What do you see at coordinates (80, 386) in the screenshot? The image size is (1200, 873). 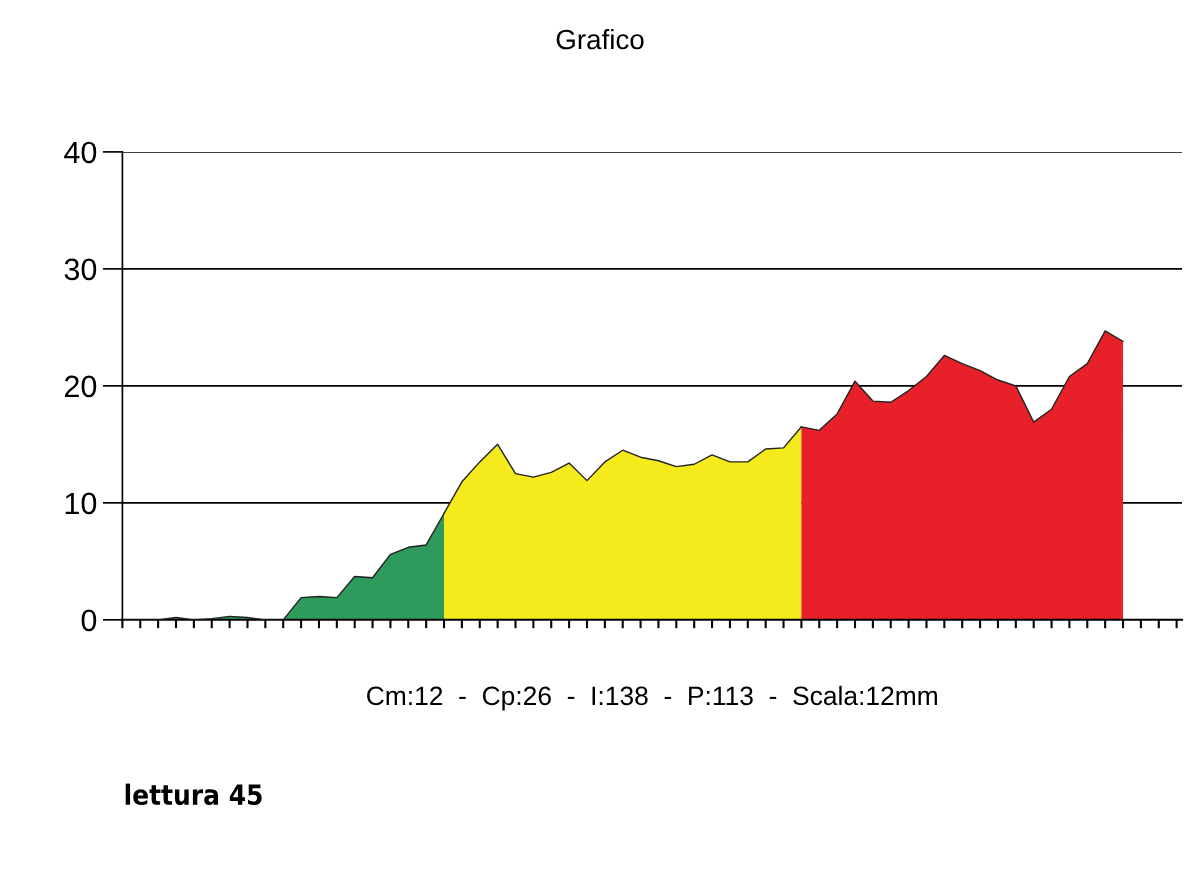 I see `y-tick-label: 20` at bounding box center [80, 386].